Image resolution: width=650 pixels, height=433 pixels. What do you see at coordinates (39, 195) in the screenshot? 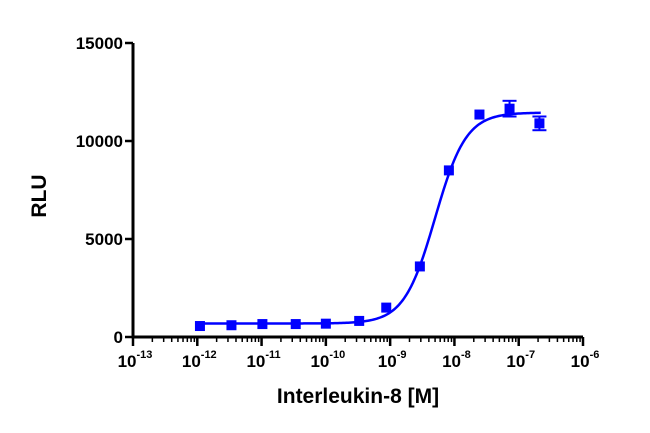
I see `y-axis-title: RLU` at bounding box center [39, 195].